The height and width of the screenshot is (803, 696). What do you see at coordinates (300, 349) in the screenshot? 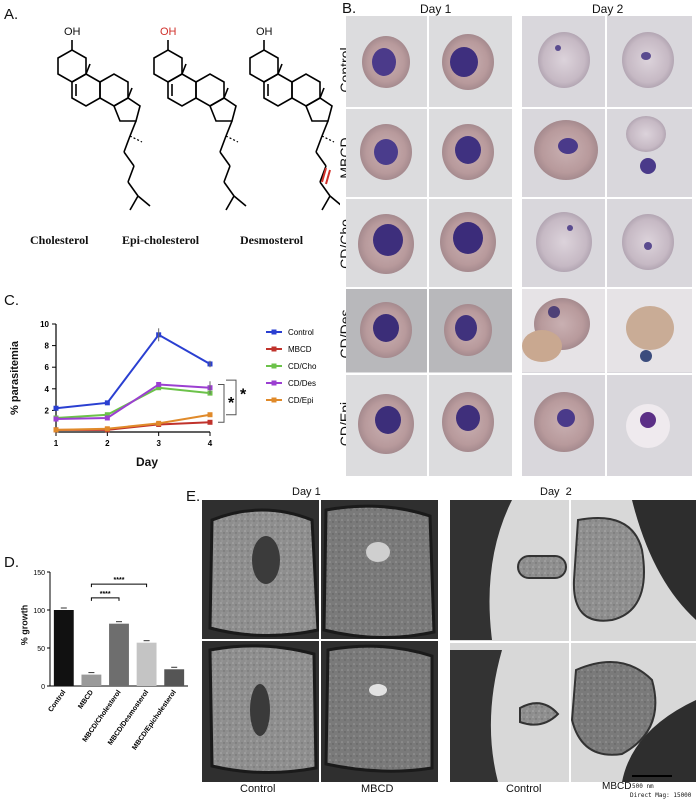
I see `chart-c-legend-label: MBCD` at bounding box center [300, 349].